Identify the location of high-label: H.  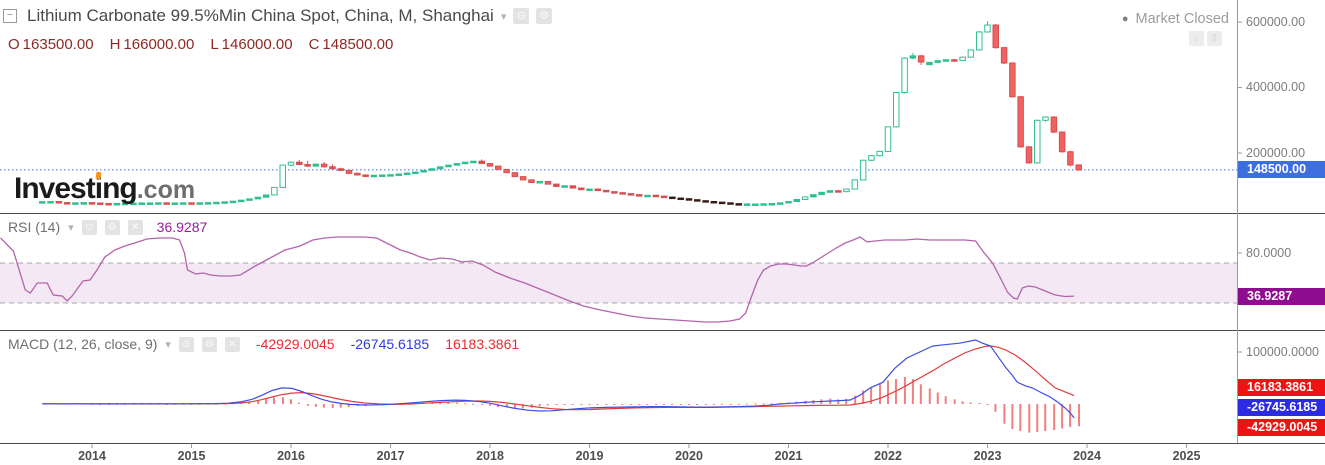
(115, 44).